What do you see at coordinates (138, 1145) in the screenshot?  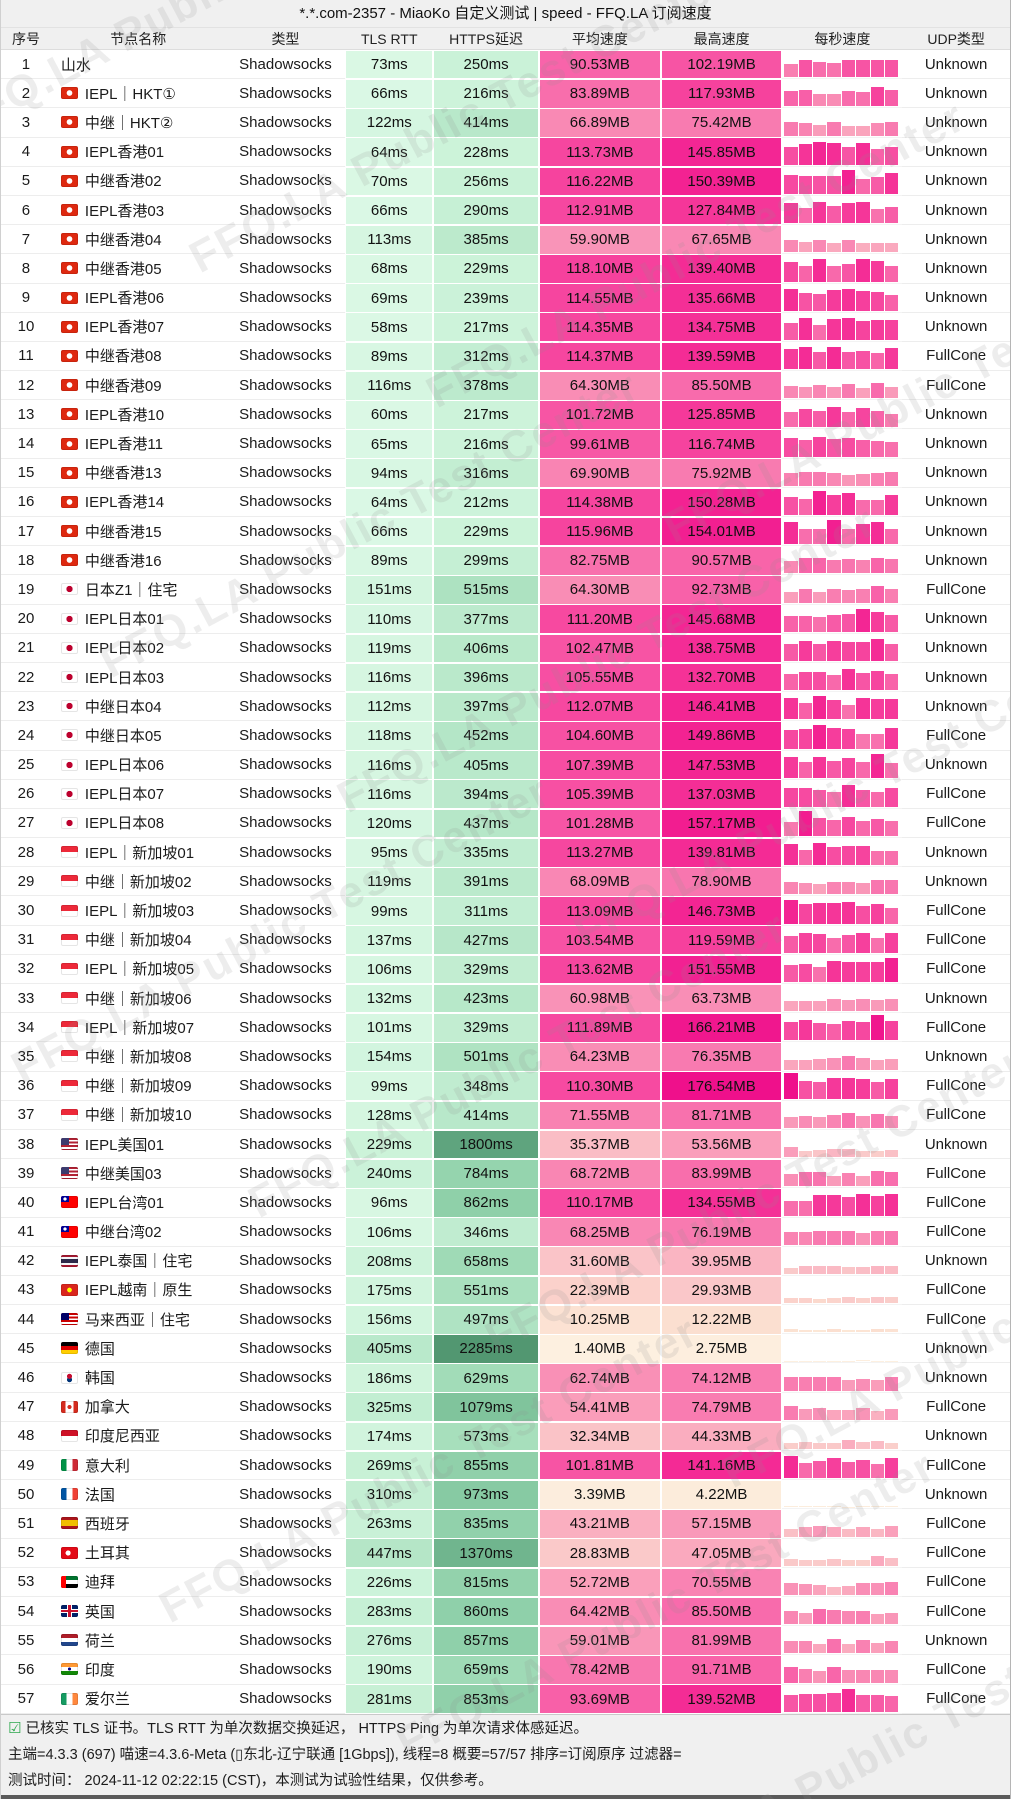 I see `node-name: IEPL美国01` at bounding box center [138, 1145].